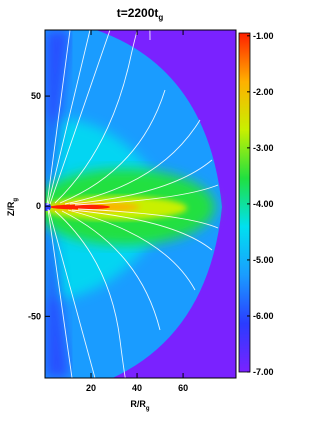  Describe the element at coordinates (263, 316) in the screenshot. I see `colorbar-tick-label: -6.00` at that location.